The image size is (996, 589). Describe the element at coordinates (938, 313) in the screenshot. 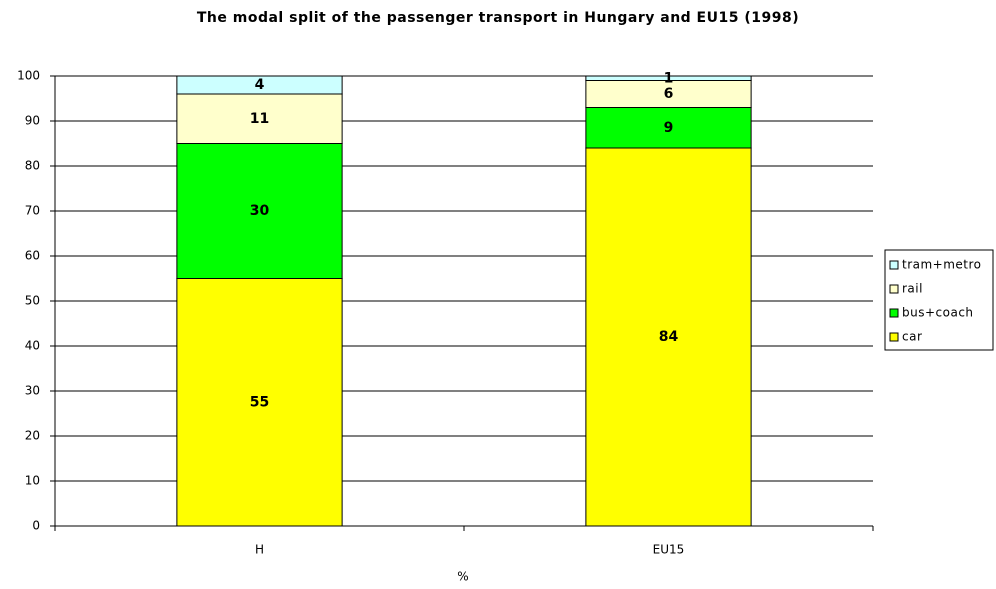

I see `legend-label: bus+coach` at that location.